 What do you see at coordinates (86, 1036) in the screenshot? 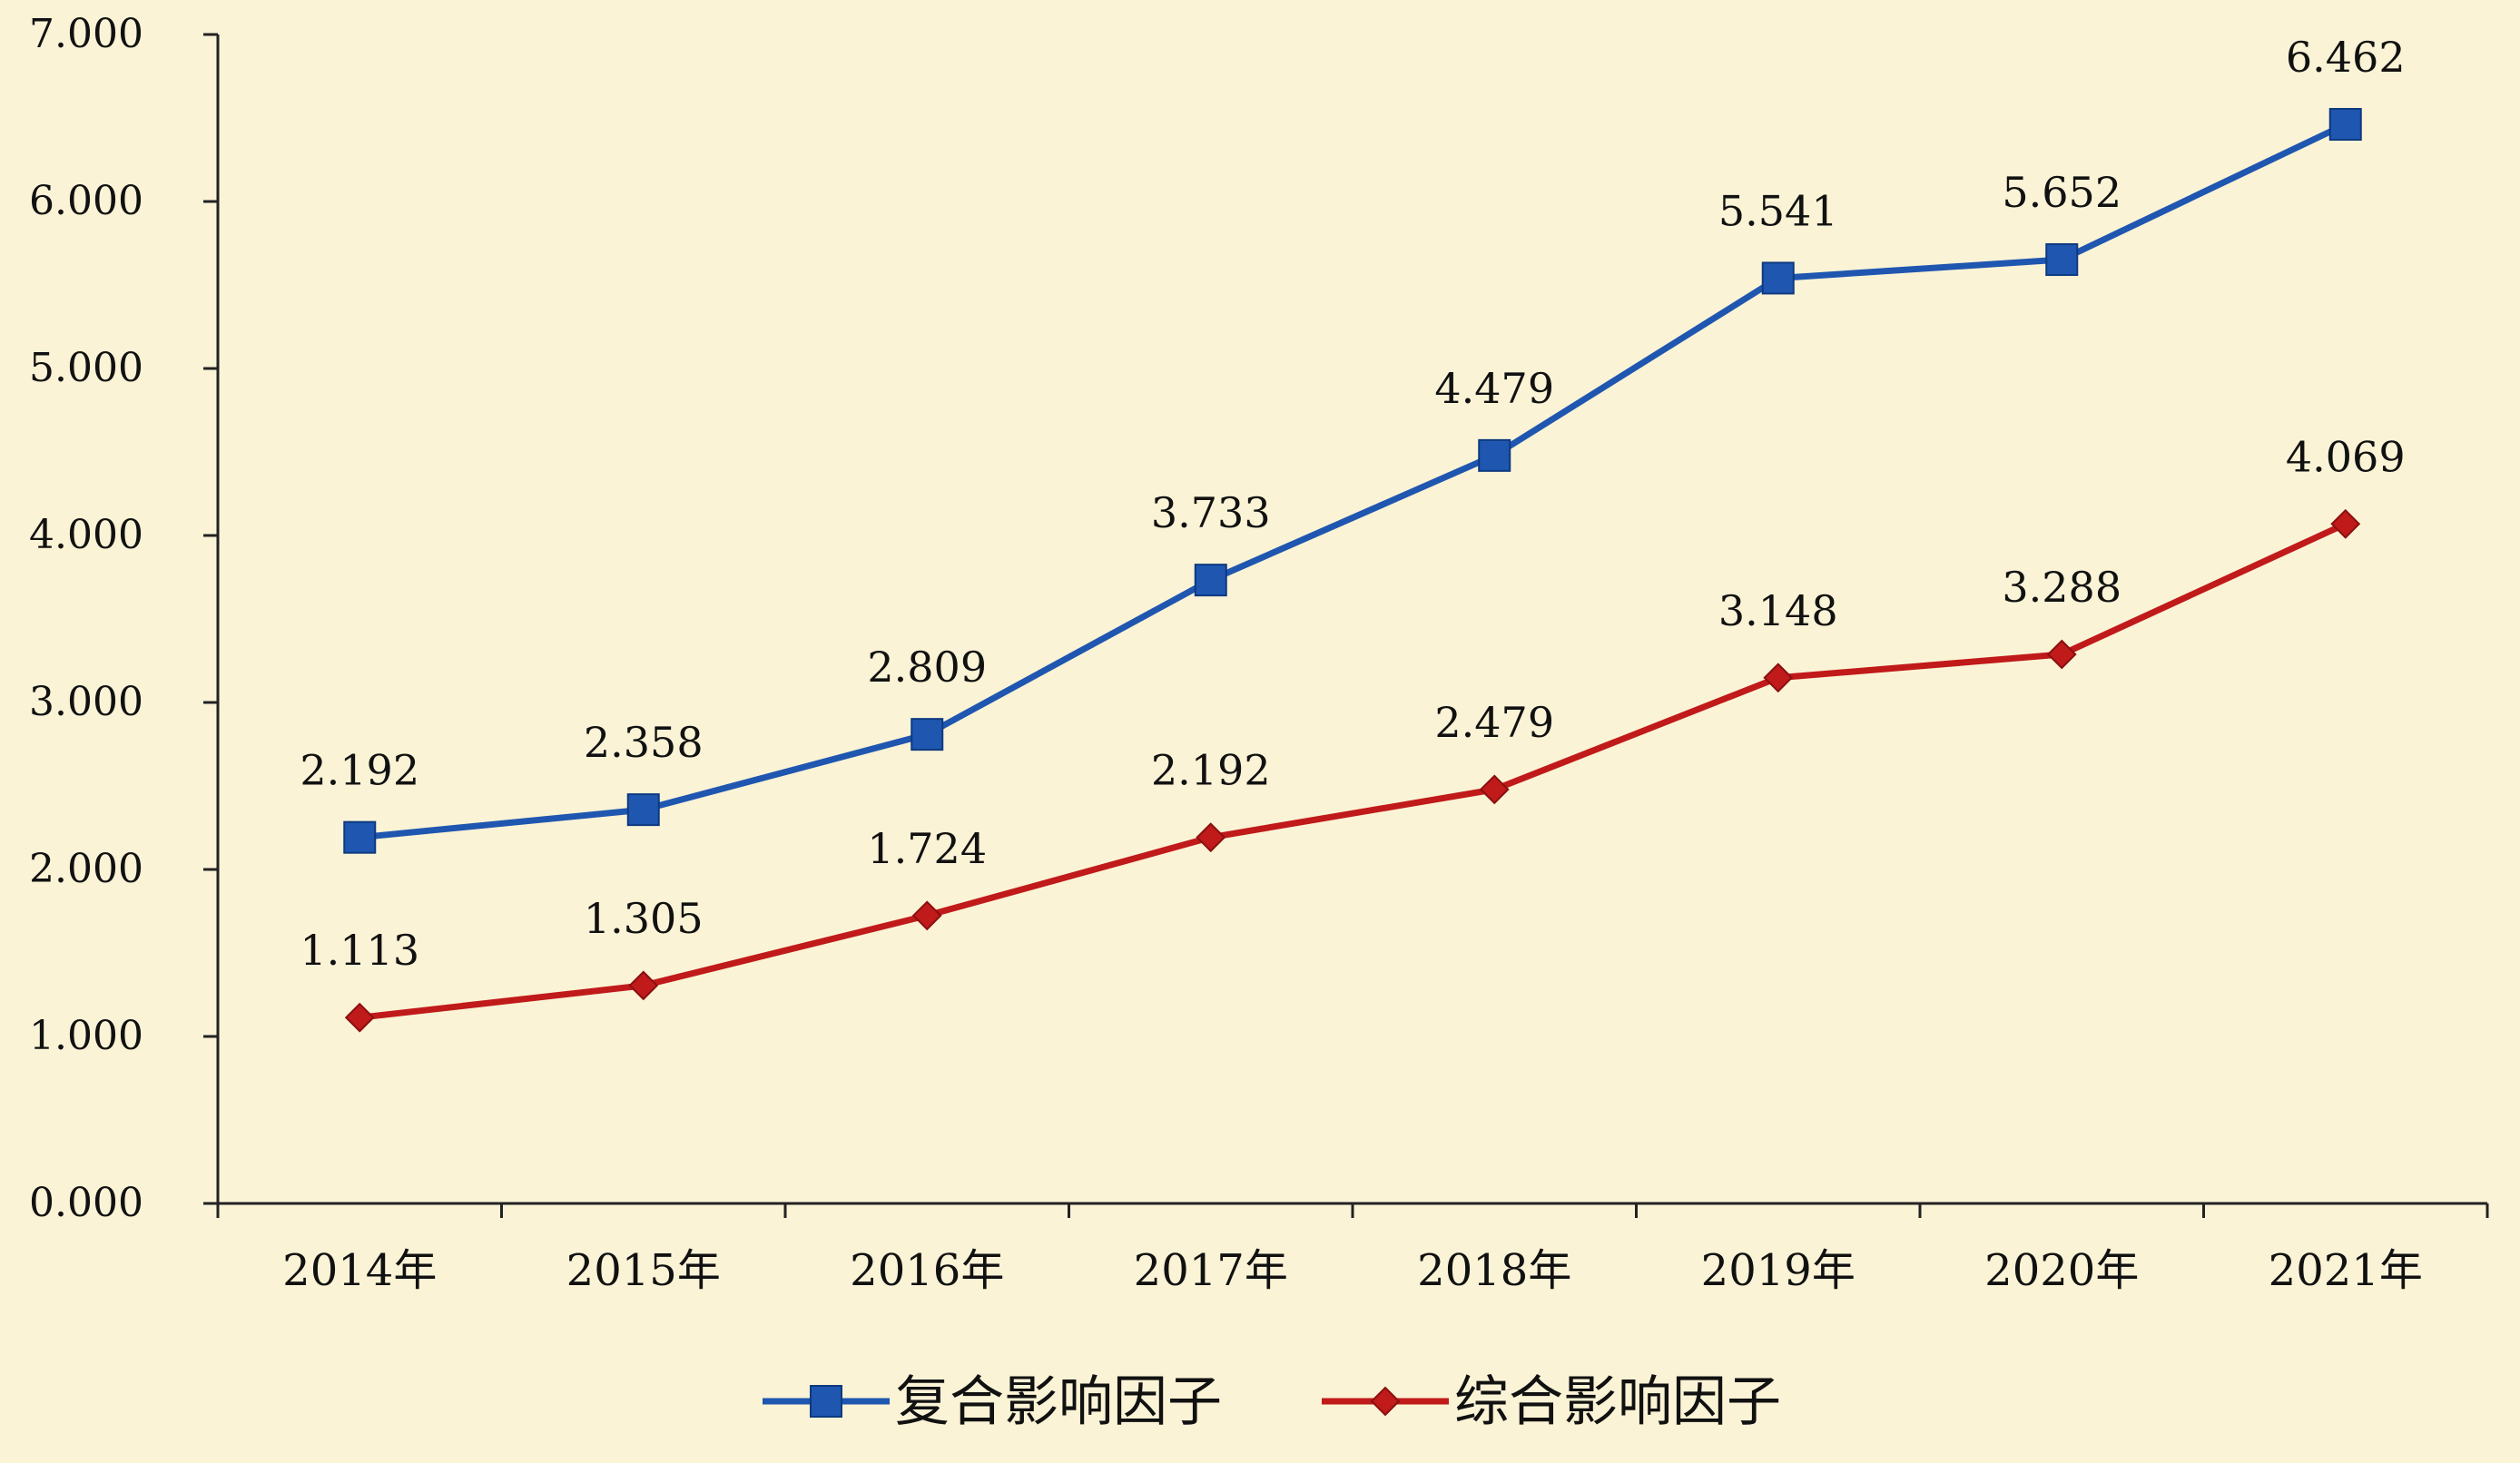
I see `y-tick-label: 1.000` at bounding box center [86, 1036].